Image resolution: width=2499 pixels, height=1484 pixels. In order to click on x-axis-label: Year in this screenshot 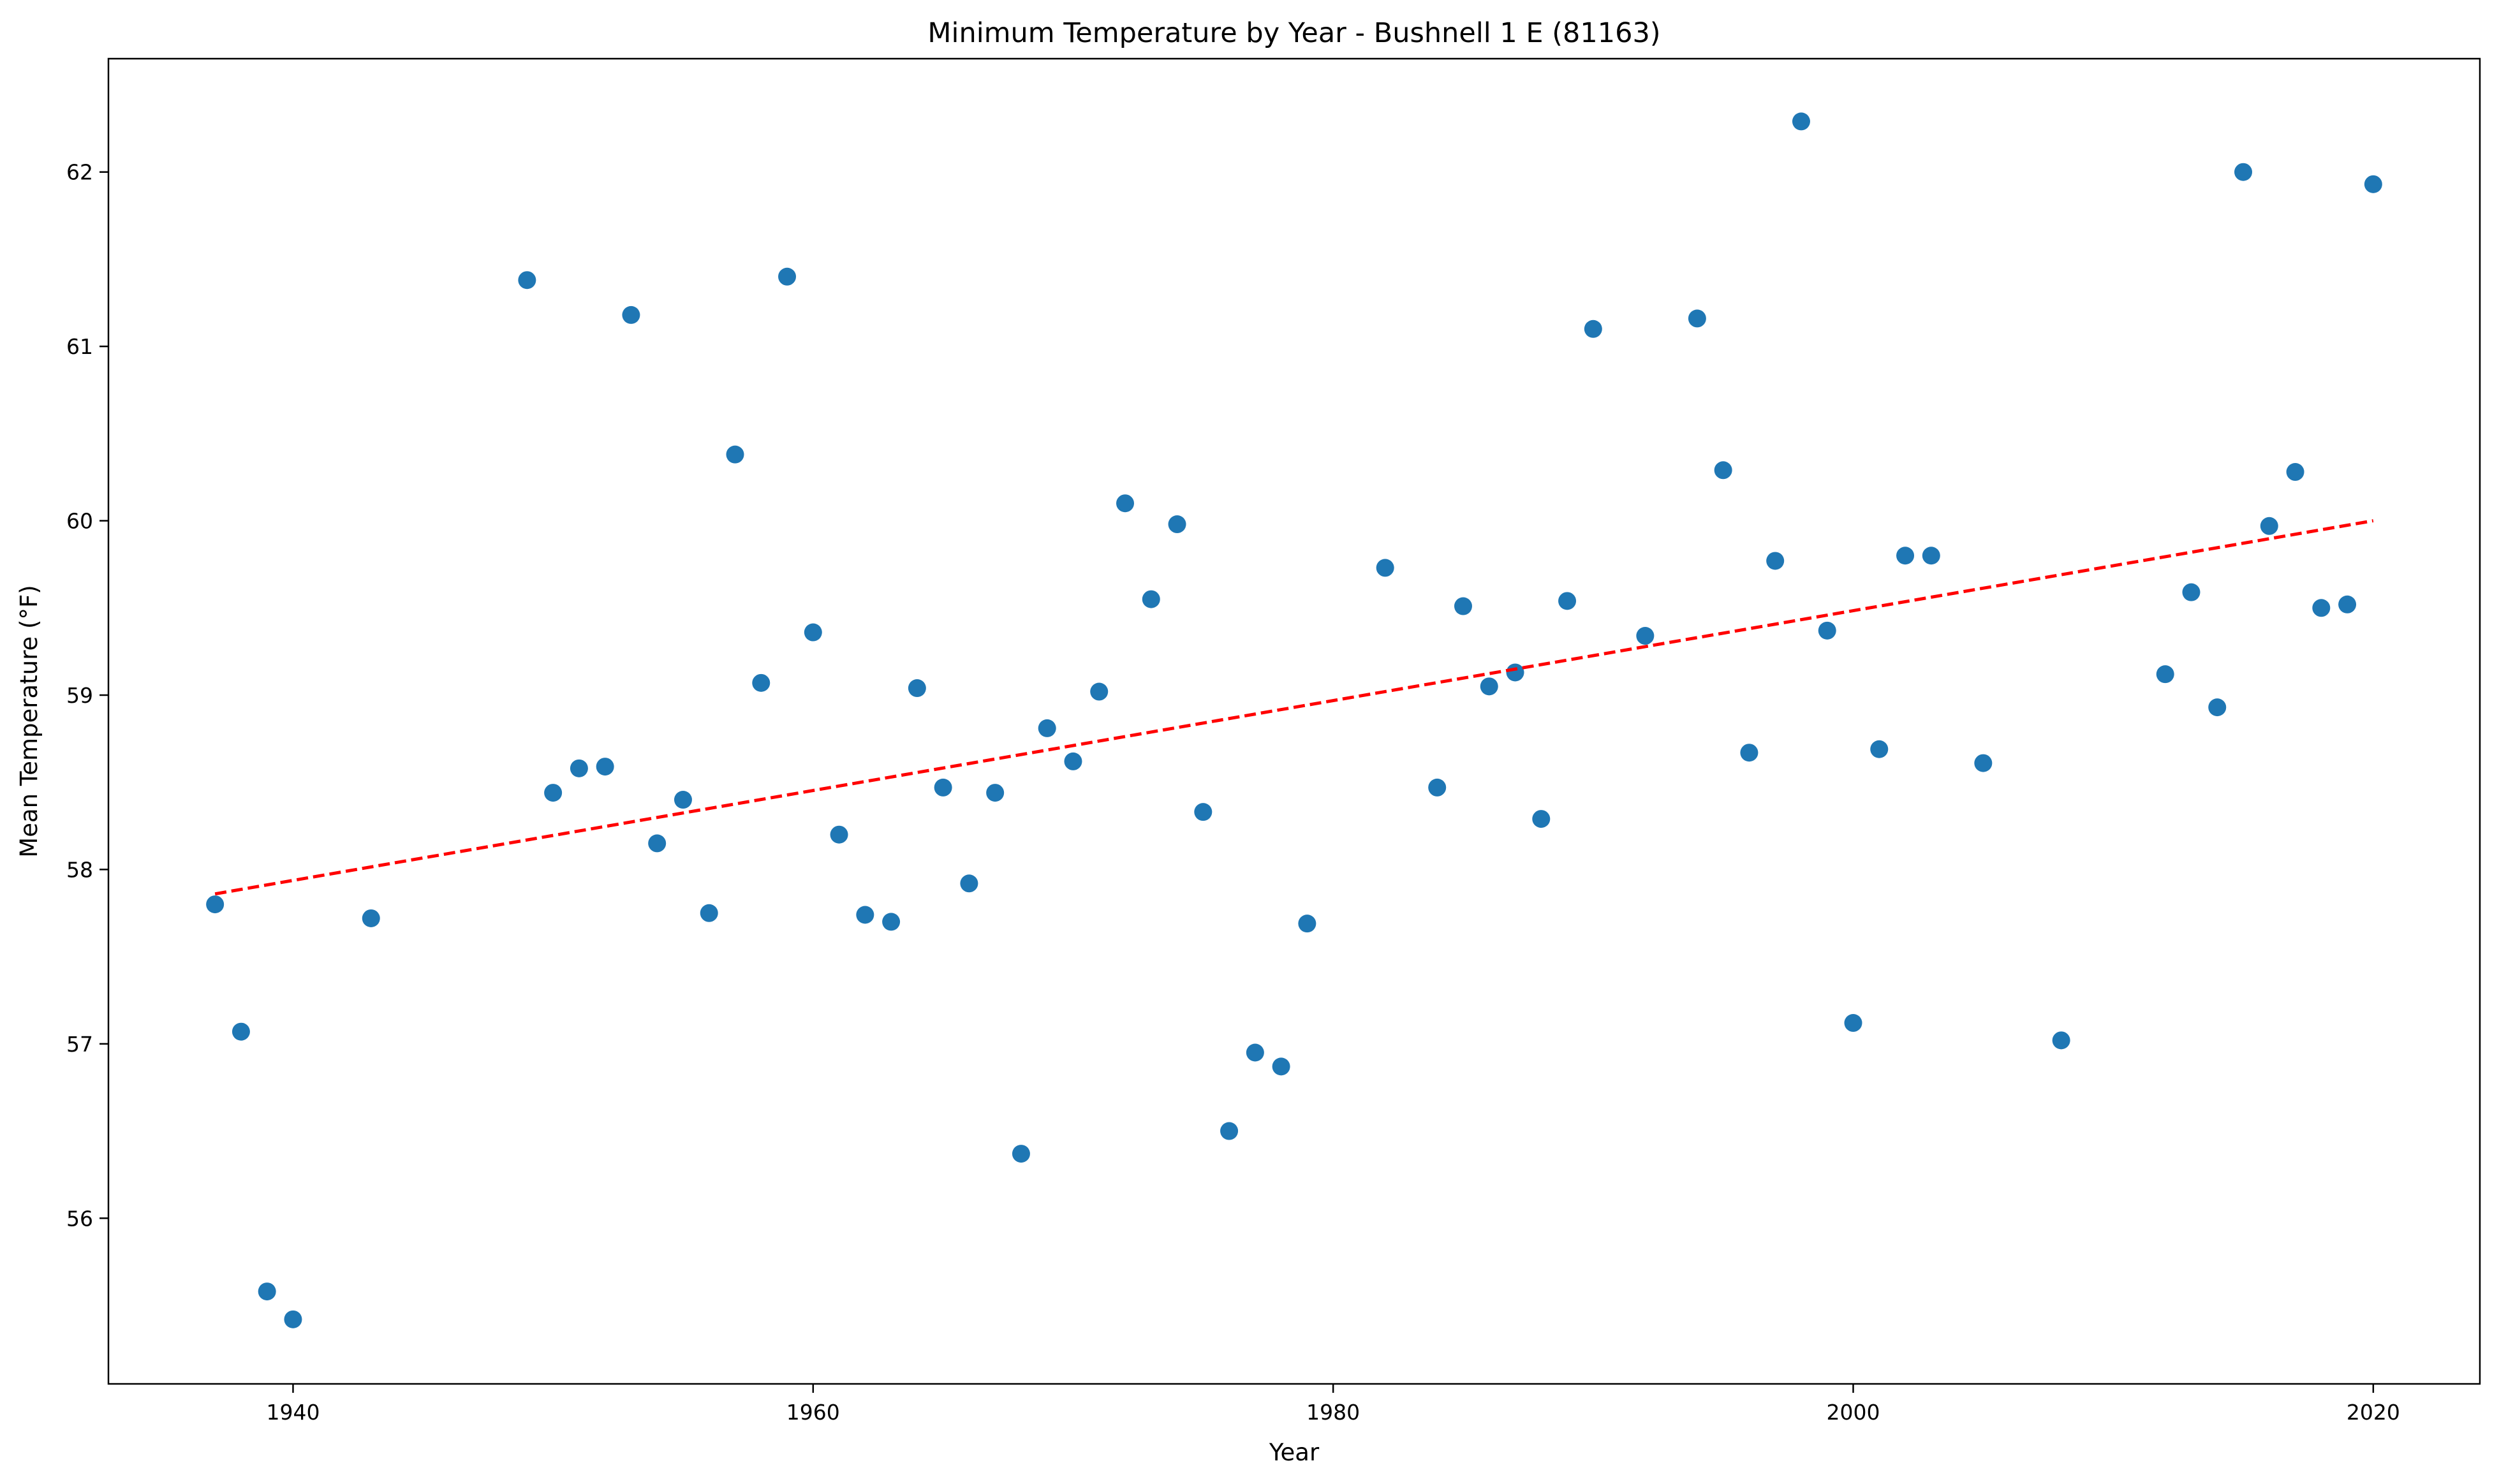, I will do `click(1295, 1452)`.